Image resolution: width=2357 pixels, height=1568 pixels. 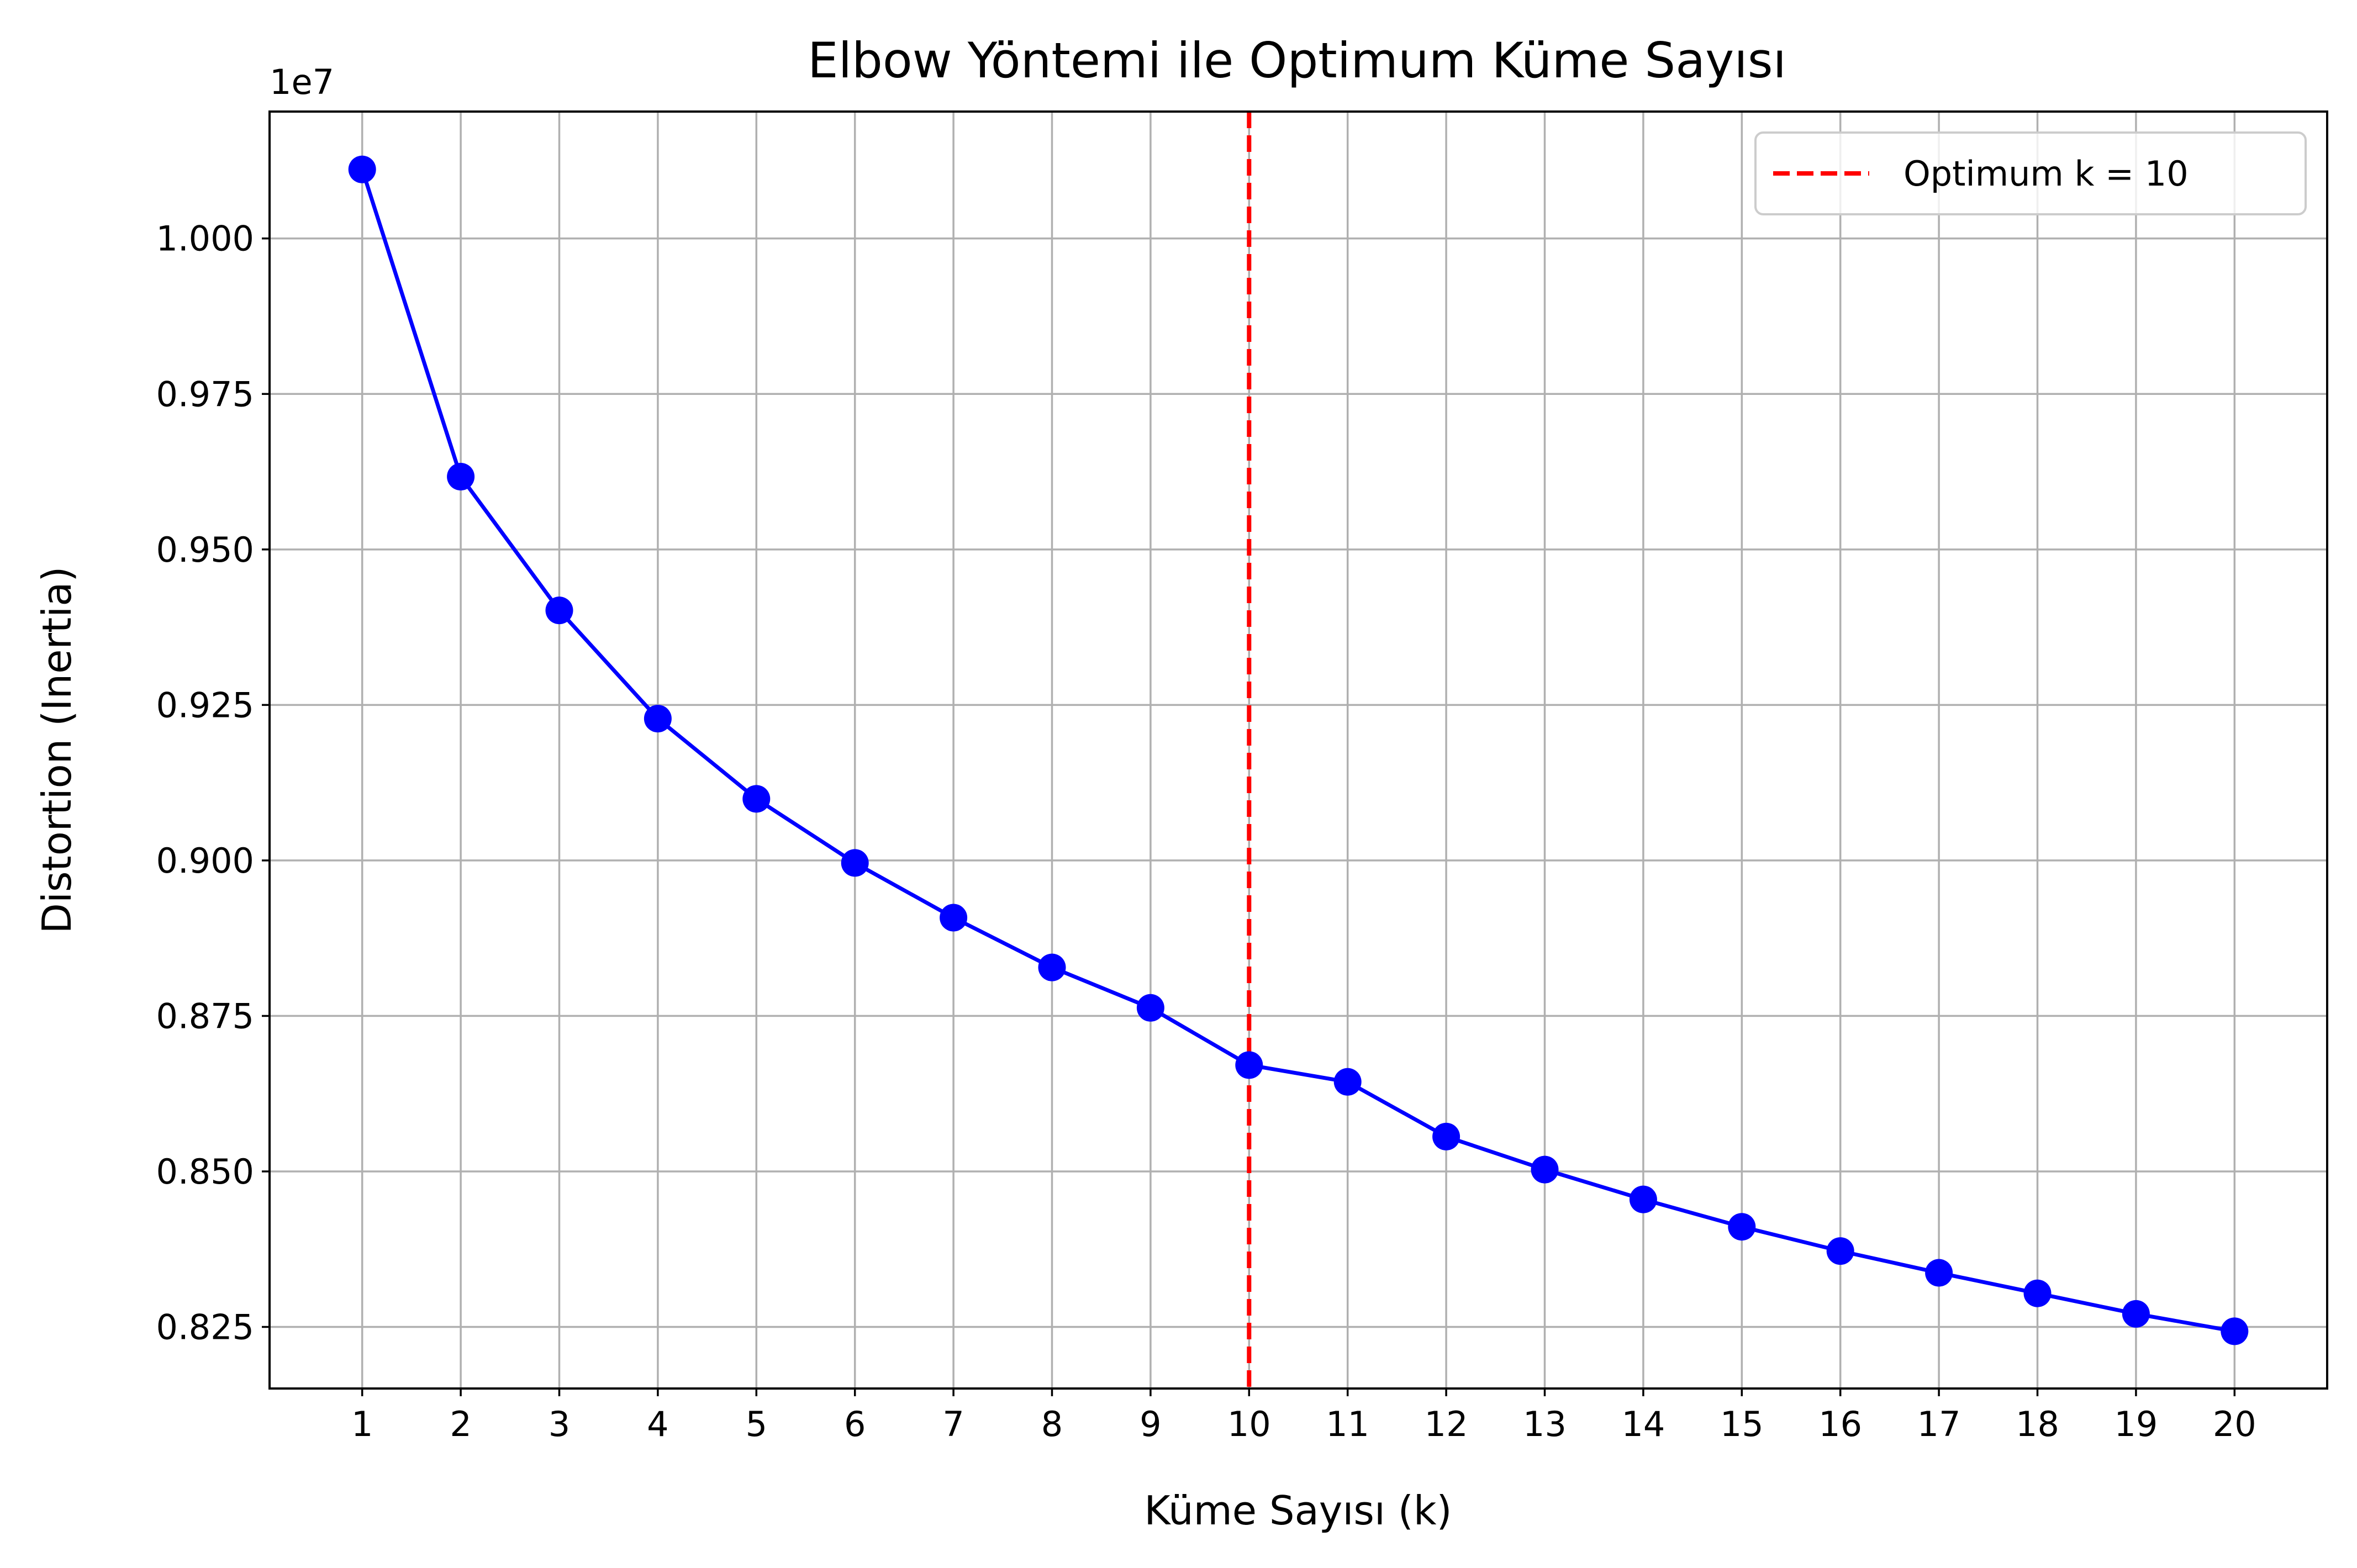 I want to click on legend-box, so click(x=2031, y=173).